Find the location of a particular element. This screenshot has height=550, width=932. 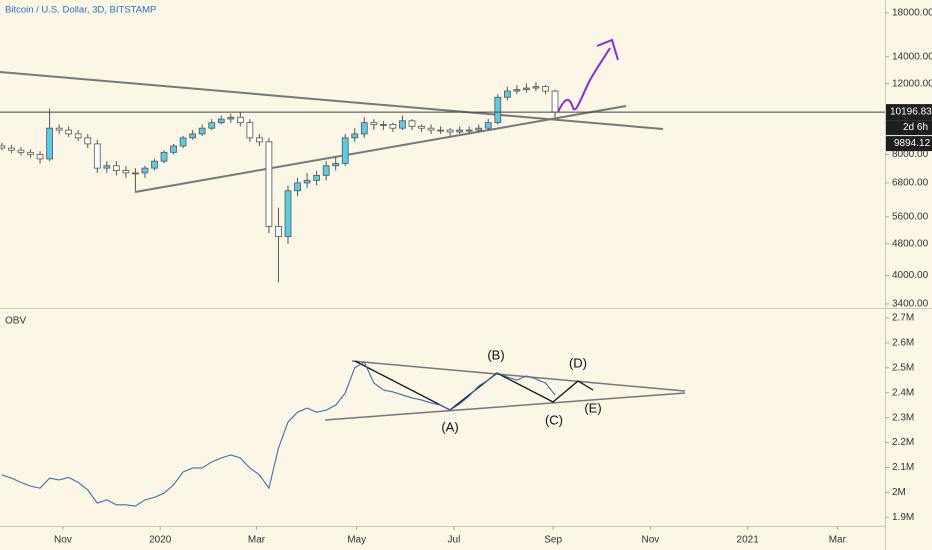

y-tick-label: 4000.00 is located at coordinates (910, 275).